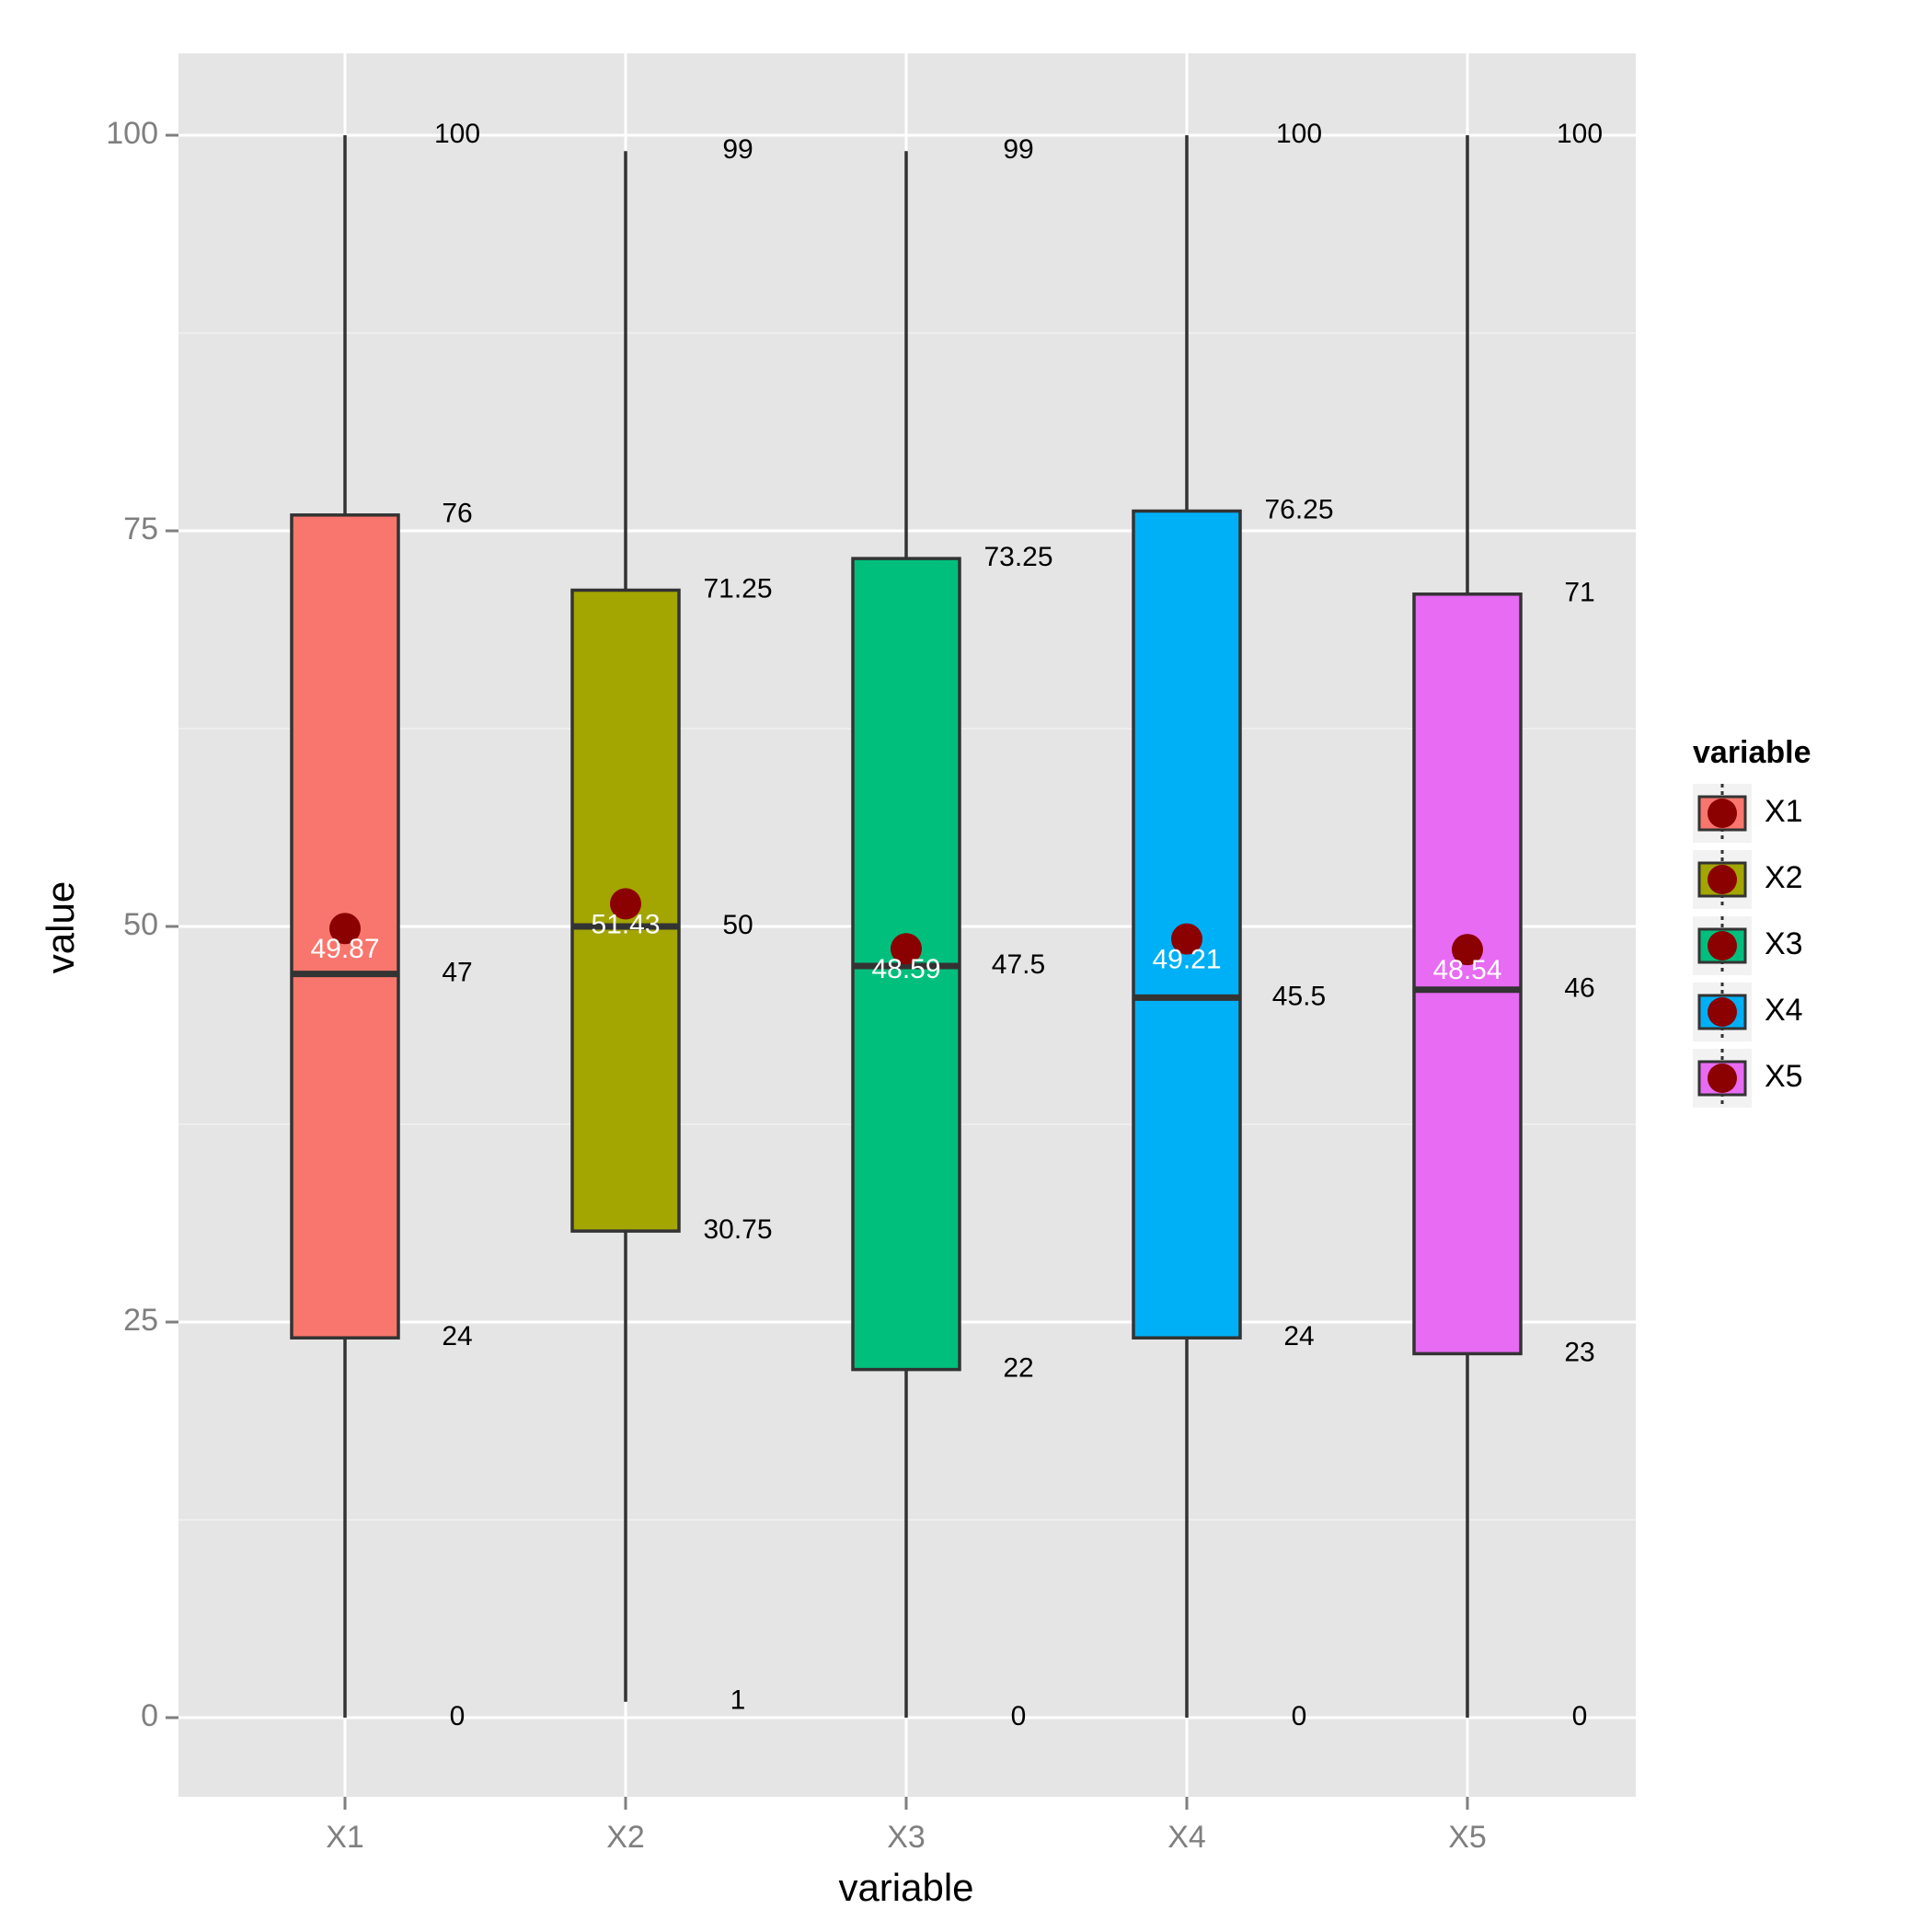 The height and width of the screenshot is (1932, 1932). I want to click on x-tick-label: X1, so click(345, 1837).